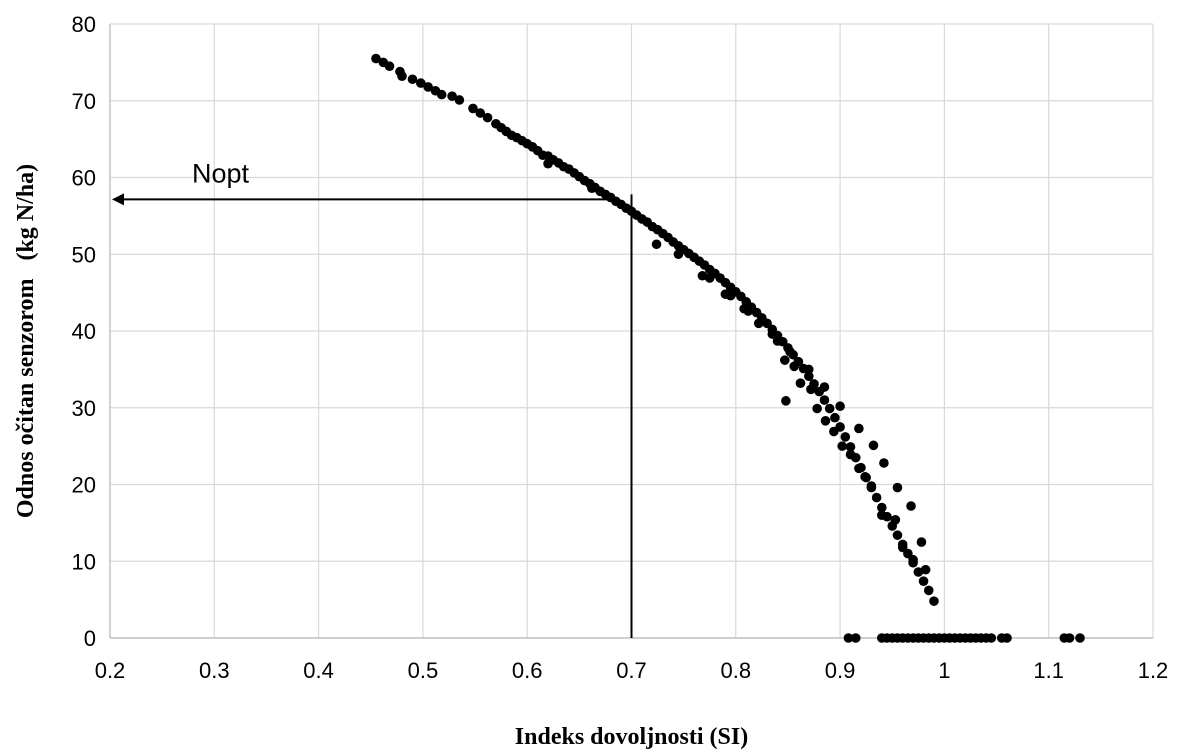 The image size is (1181, 753). What do you see at coordinates (84, 254) in the screenshot?
I see `y-tick-label: 50` at bounding box center [84, 254].